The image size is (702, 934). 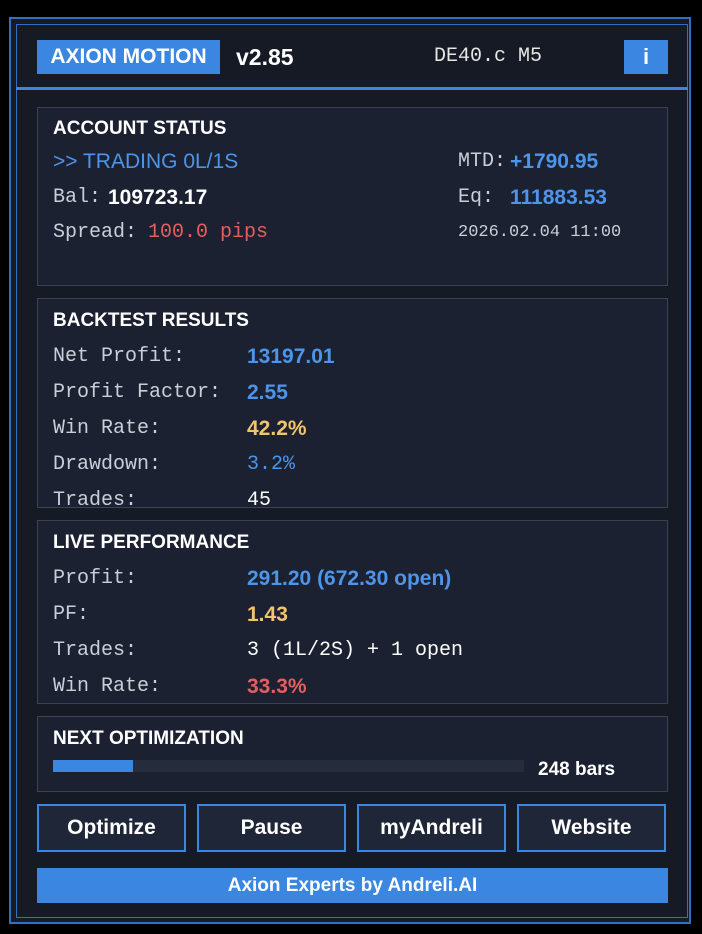 I want to click on version: v2.85, so click(x=265, y=57).